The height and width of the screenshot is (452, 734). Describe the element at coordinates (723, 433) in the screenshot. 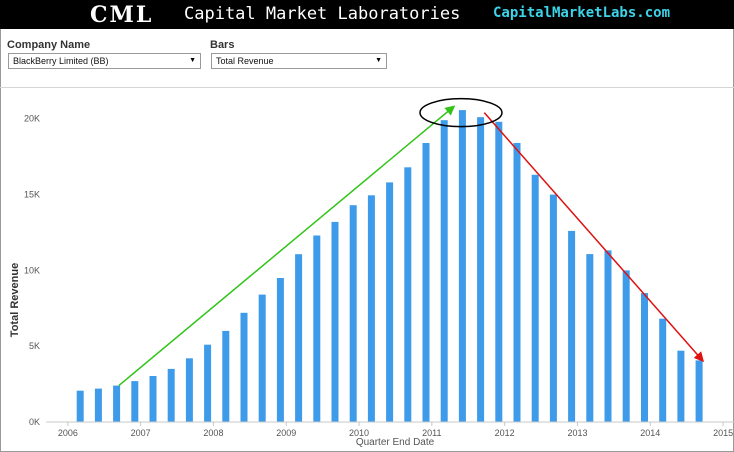

I see `x-tick-label: 2015` at that location.